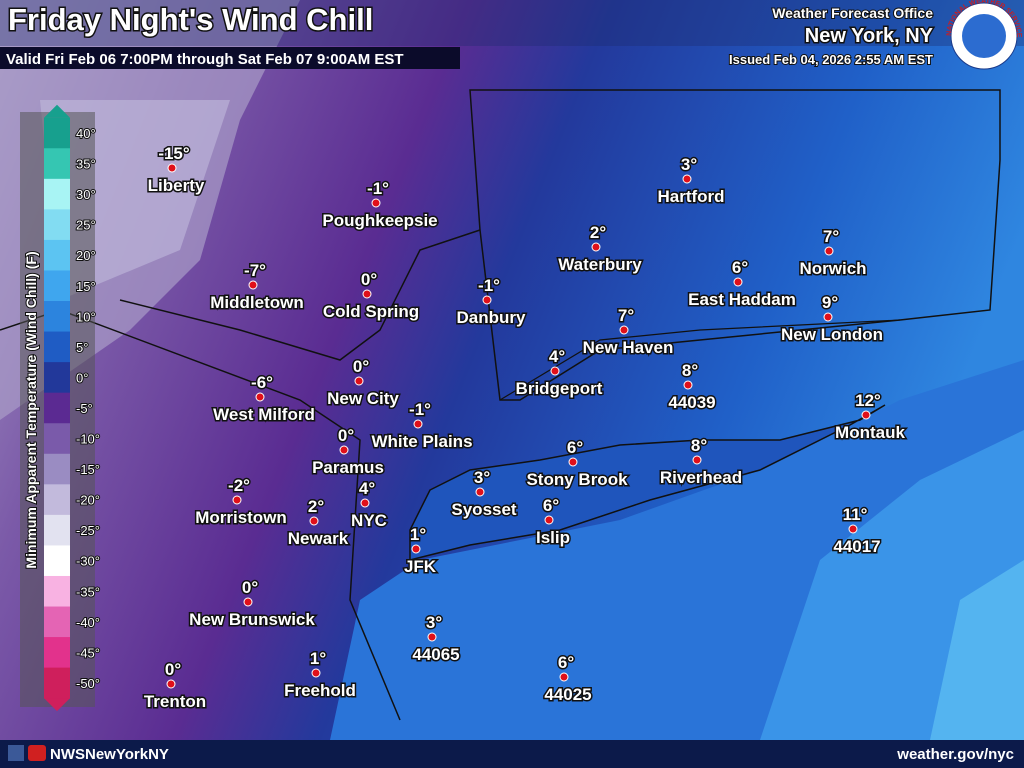 The width and height of the screenshot is (1024, 768). I want to click on title-band, so click(512, 23).